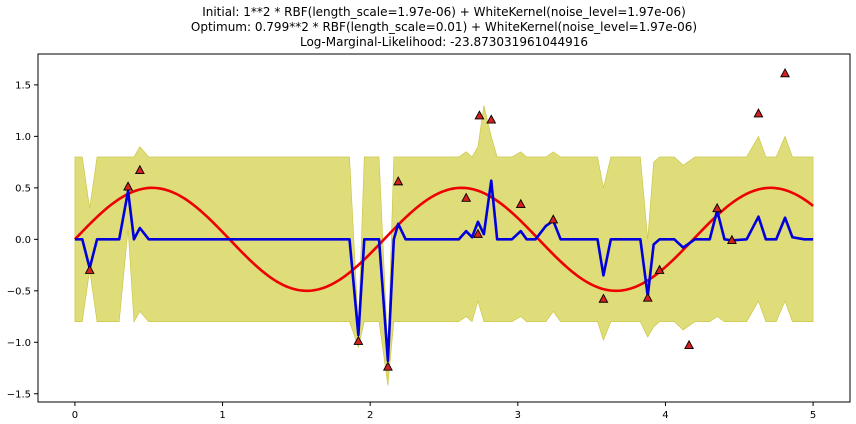 The image size is (856, 424). I want to click on y-tick-label: −1.5, so click(19, 394).